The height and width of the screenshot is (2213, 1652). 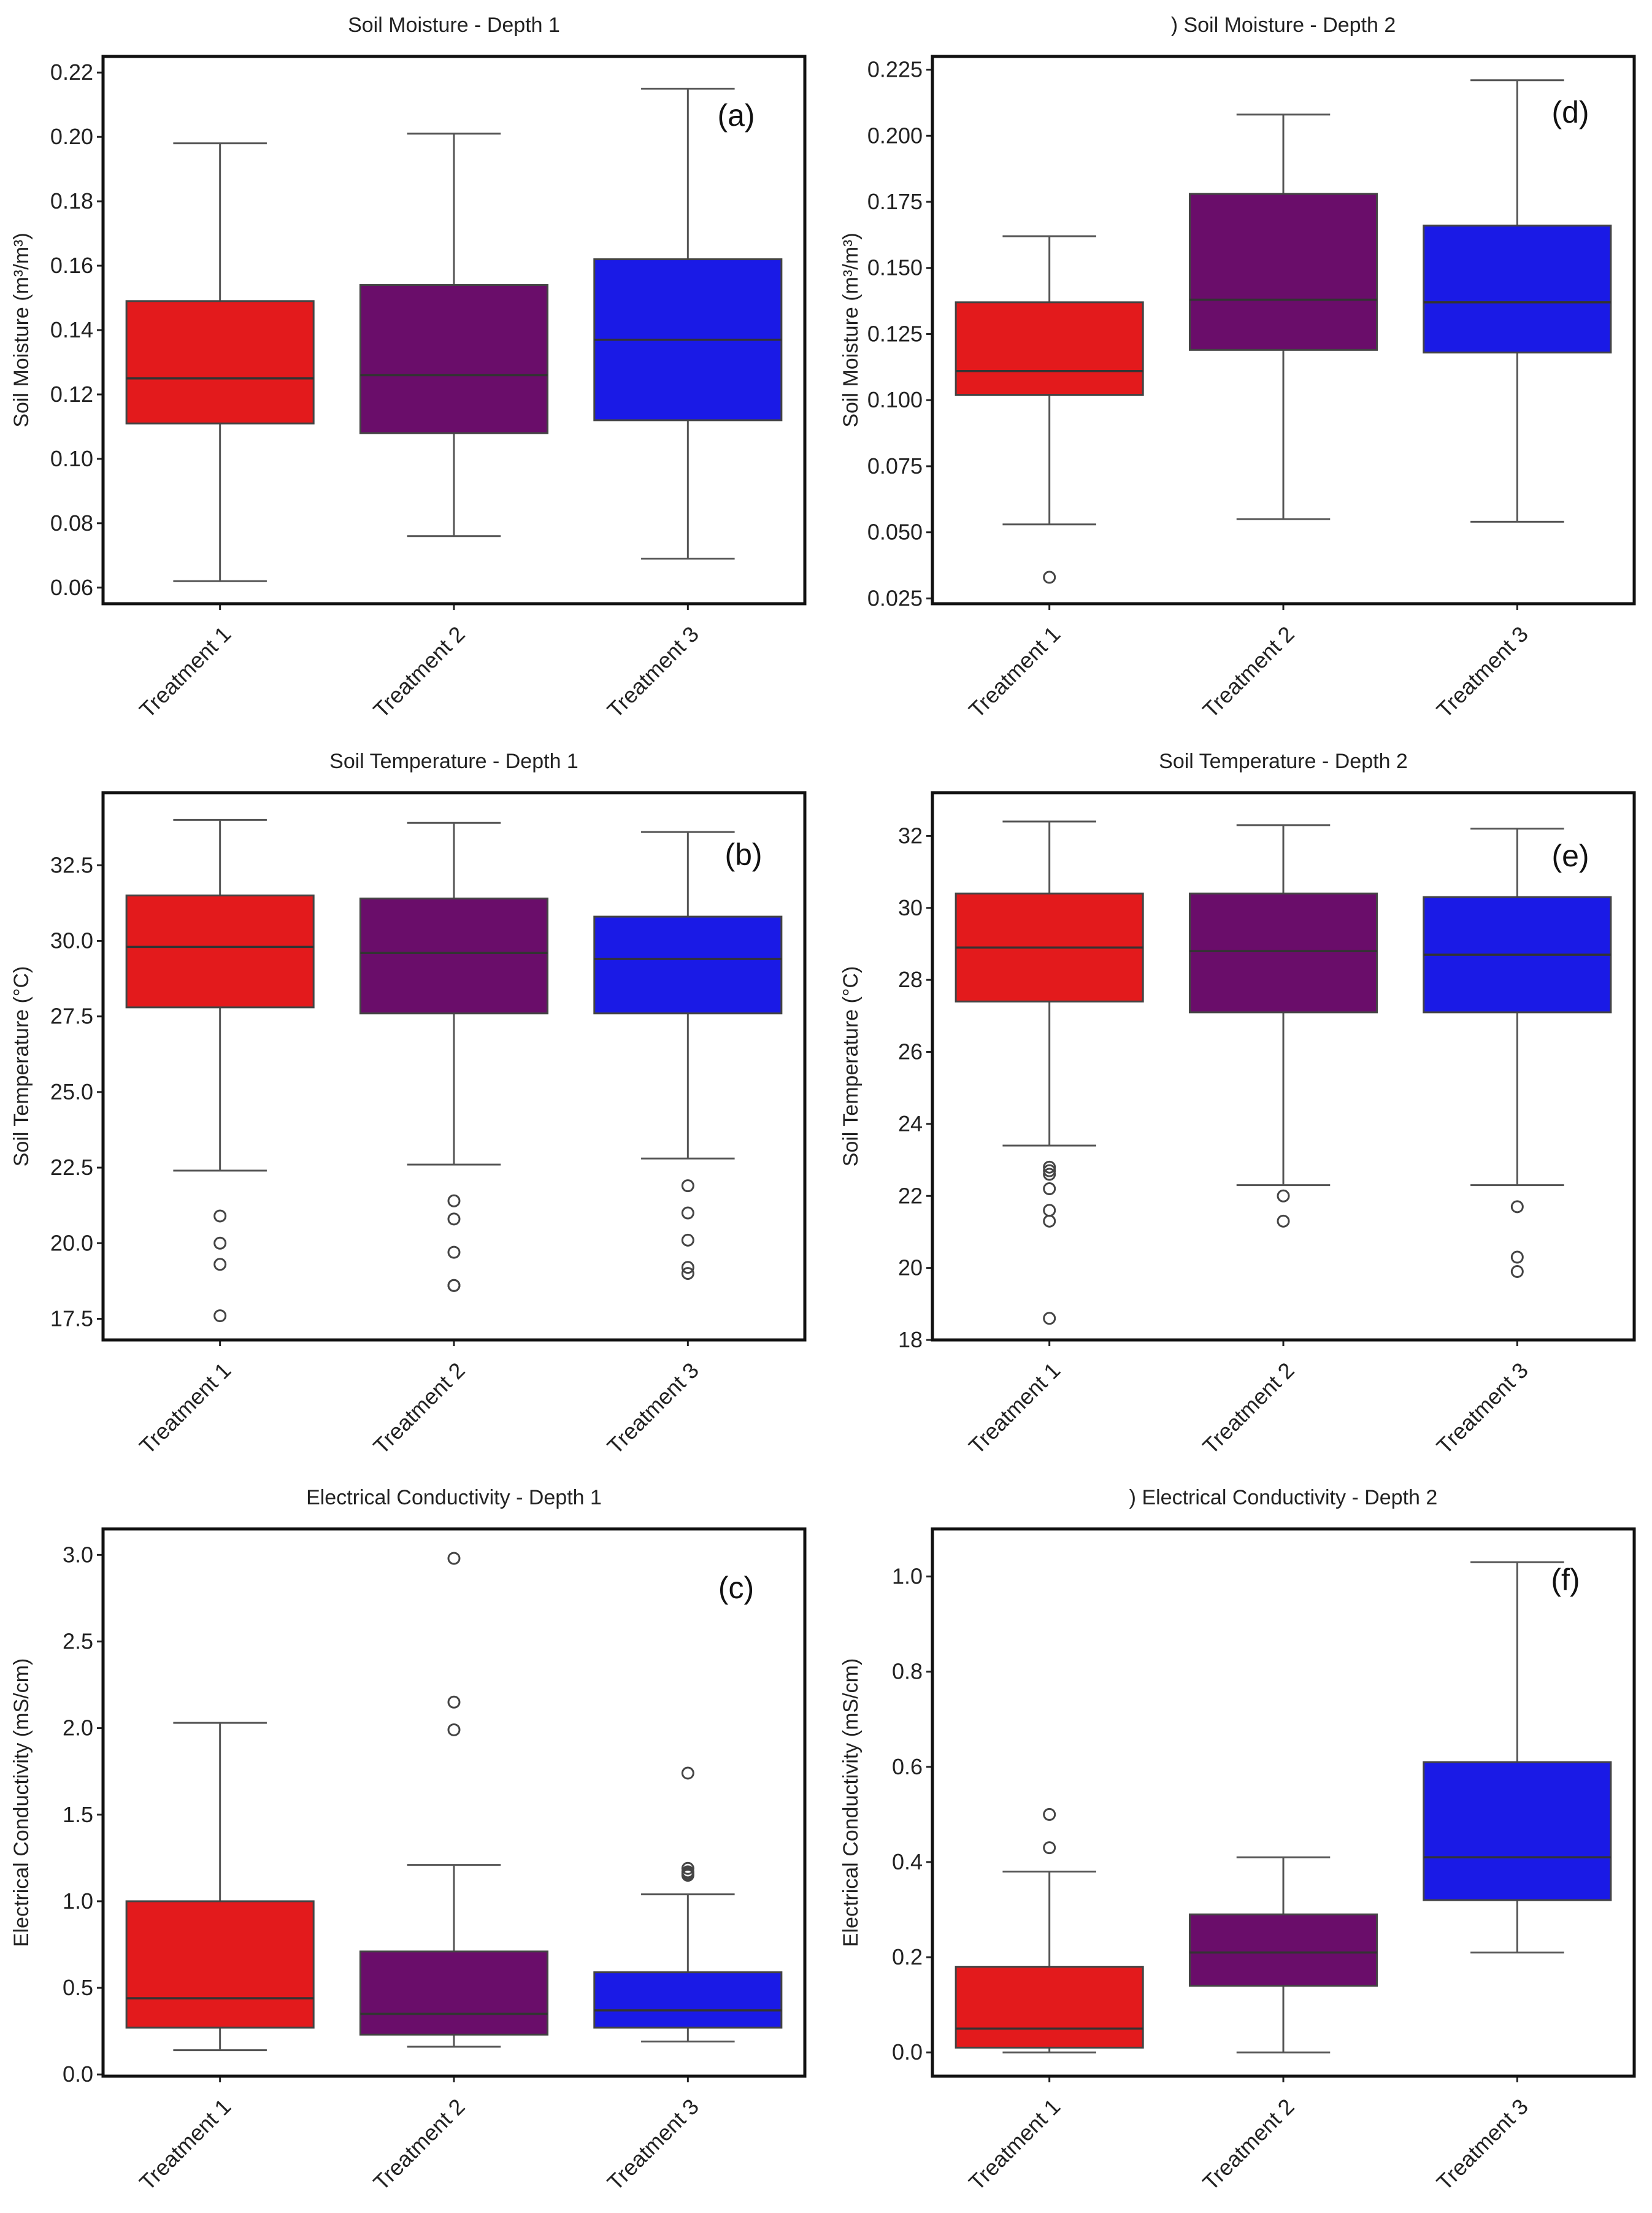 I want to click on y-tick-label: 0.10, so click(x=71, y=459).